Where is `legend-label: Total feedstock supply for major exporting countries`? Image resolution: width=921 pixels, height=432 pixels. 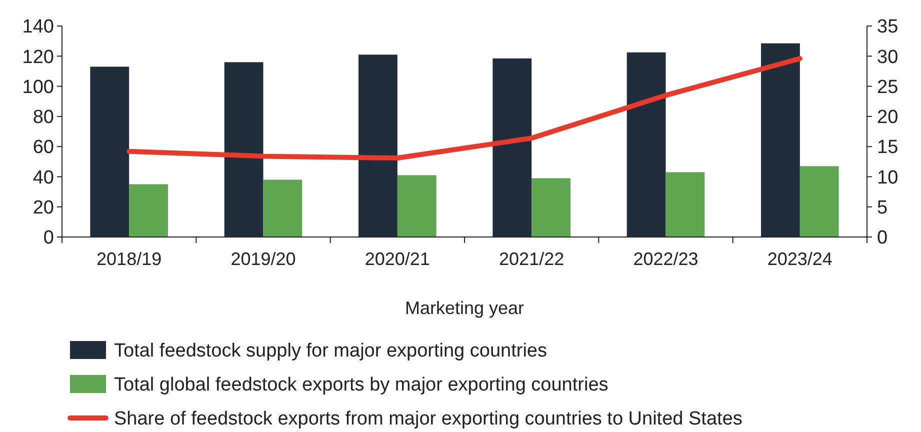 legend-label: Total feedstock supply for major exporting countries is located at coordinates (330, 351).